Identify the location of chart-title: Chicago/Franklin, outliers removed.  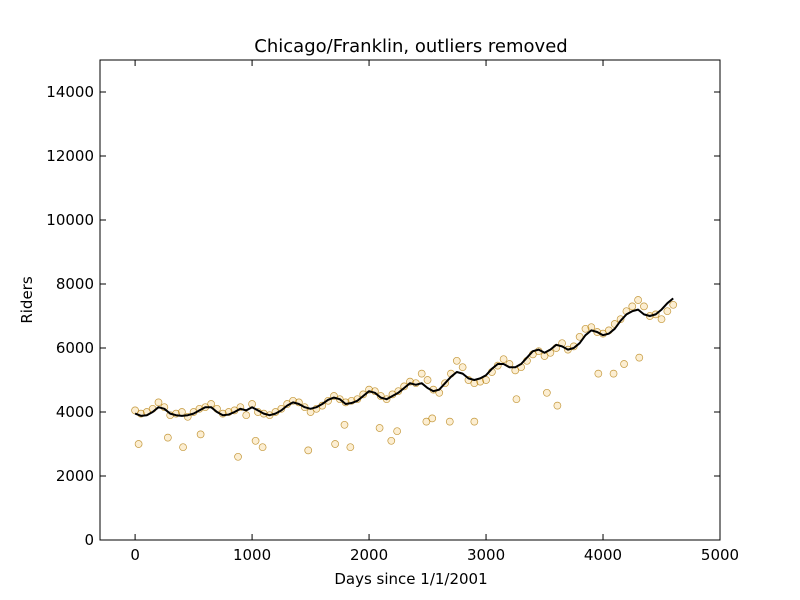
(410, 46).